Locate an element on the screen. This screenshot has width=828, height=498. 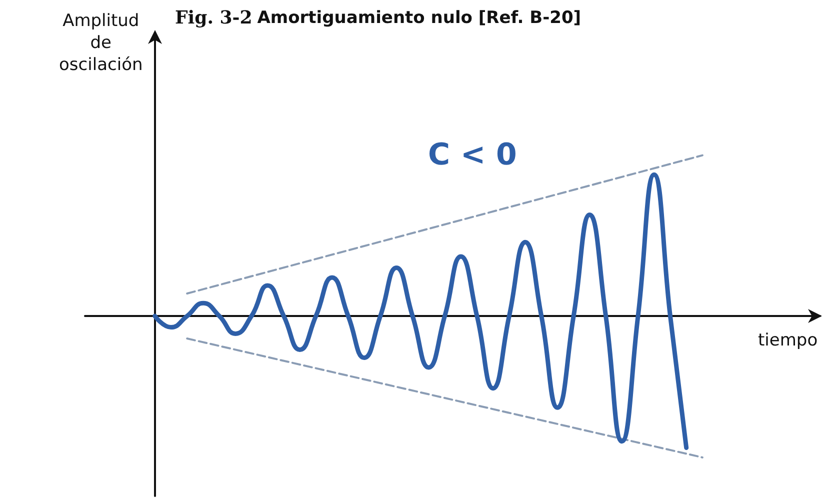
y-axis-title: Amplitud de oscilación is located at coordinates (101, 43).